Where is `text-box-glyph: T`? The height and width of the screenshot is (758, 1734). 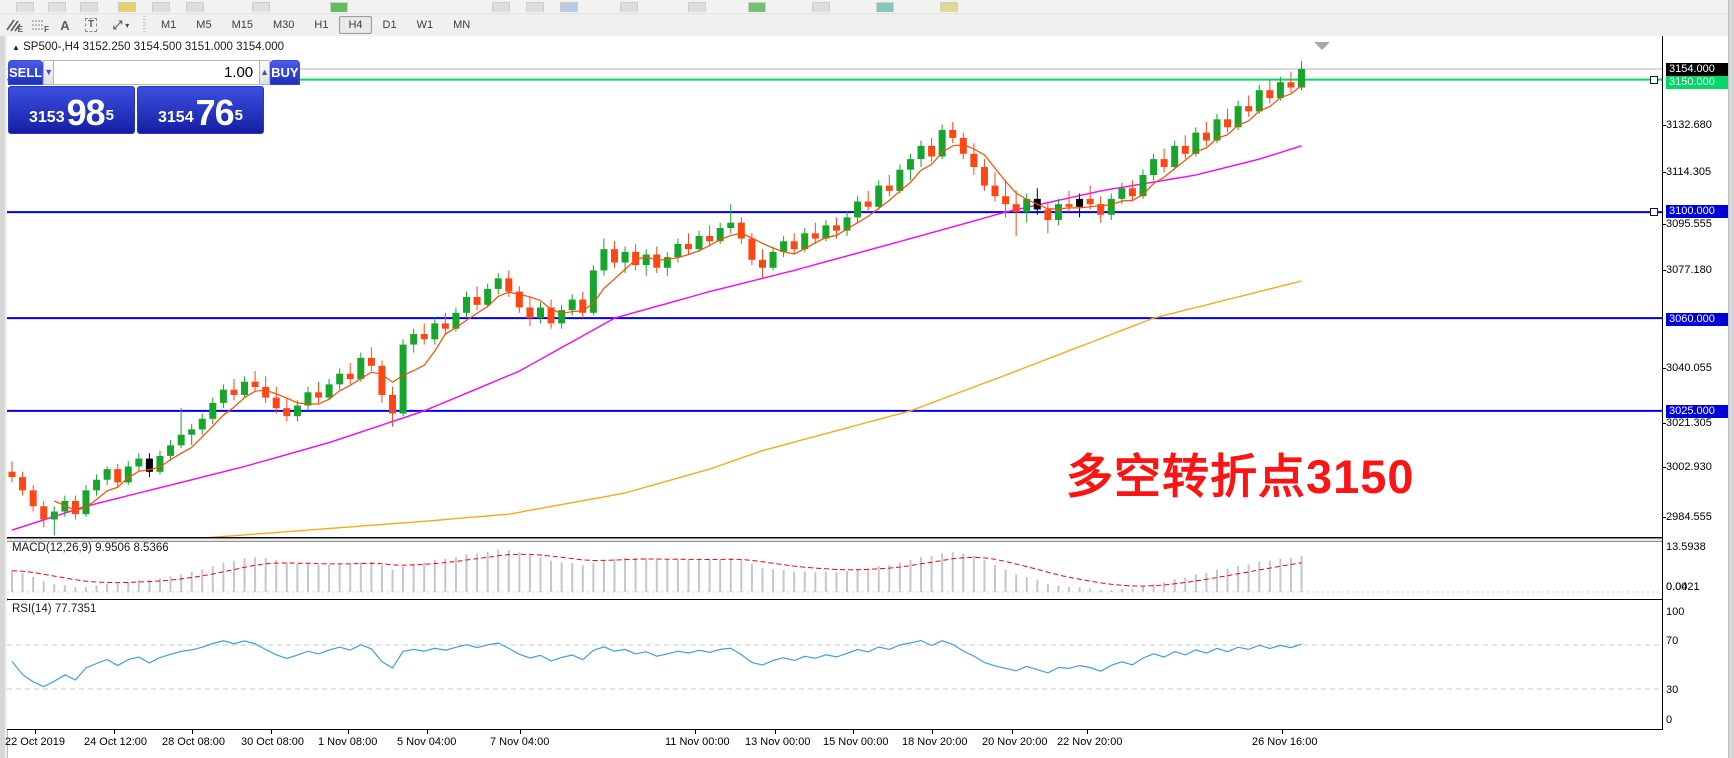
text-box-glyph: T is located at coordinates (91, 25).